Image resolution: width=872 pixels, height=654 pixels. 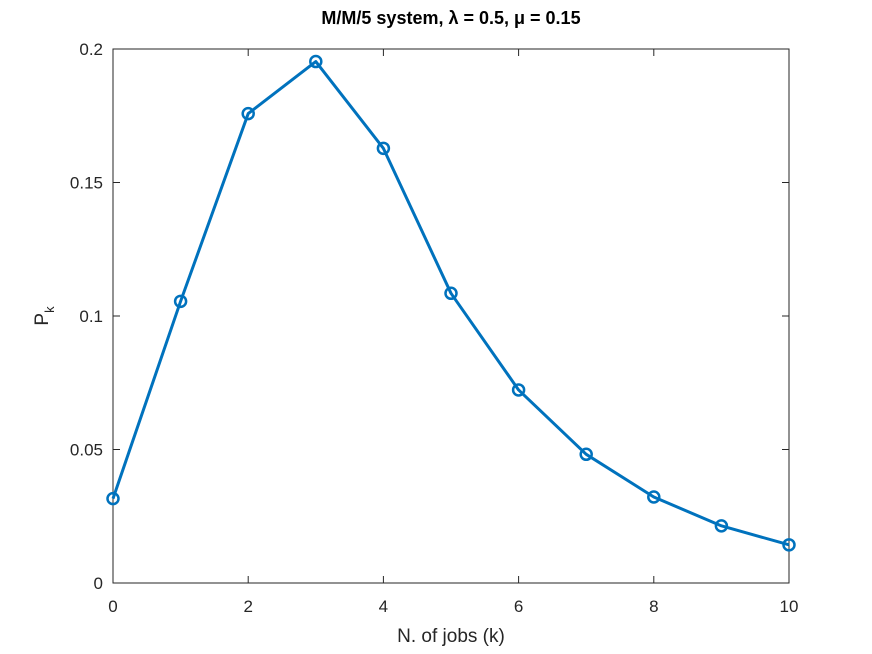 What do you see at coordinates (451, 636) in the screenshot?
I see `x-axis-label: N. of jobs (k)` at bounding box center [451, 636].